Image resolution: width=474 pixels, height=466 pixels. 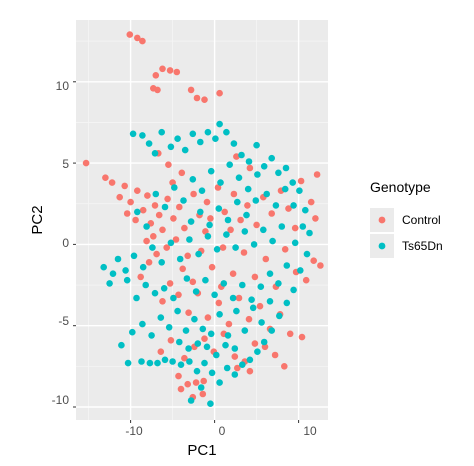 I want to click on y-tick-label: -10, so click(x=61, y=400).